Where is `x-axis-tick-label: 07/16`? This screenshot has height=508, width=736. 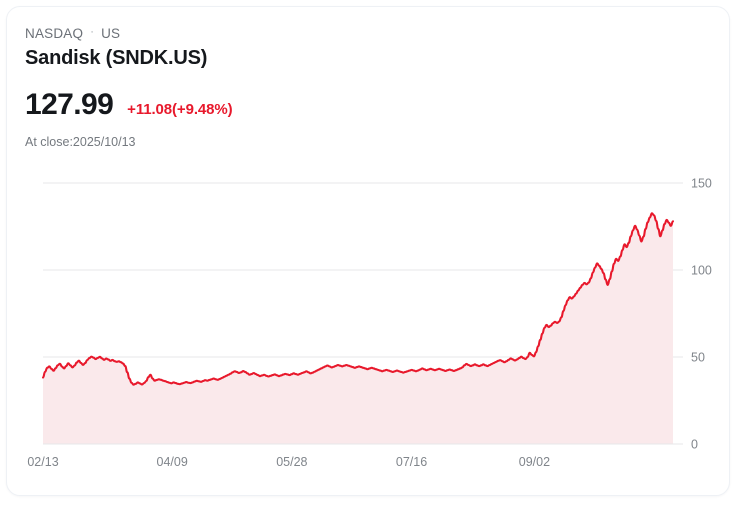 x-axis-tick-label: 07/16 is located at coordinates (411, 462).